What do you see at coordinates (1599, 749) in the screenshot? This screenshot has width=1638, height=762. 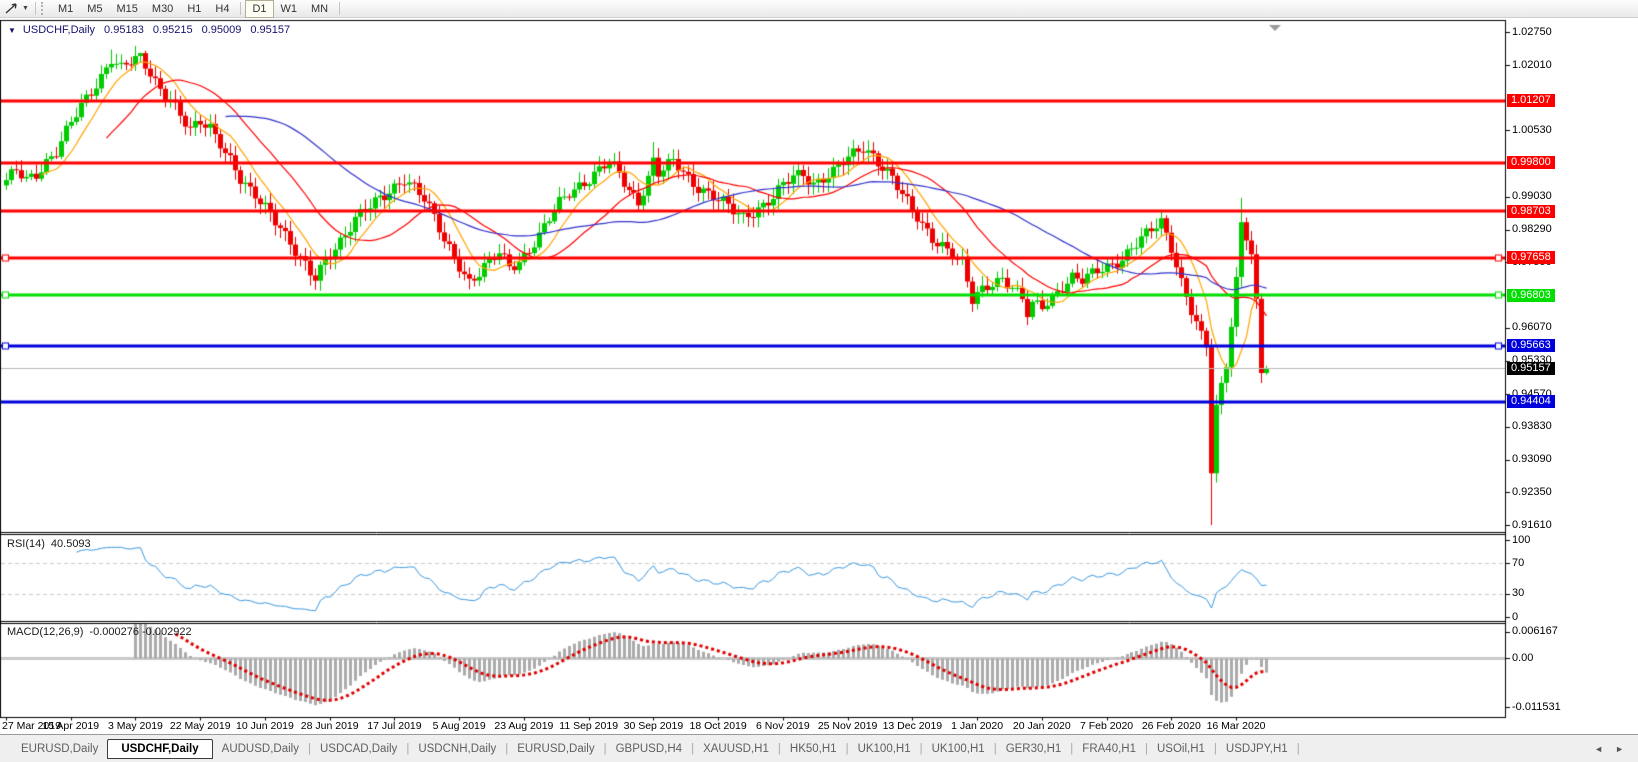 I see `tab-scroll-left-icon: ◄` at bounding box center [1599, 749].